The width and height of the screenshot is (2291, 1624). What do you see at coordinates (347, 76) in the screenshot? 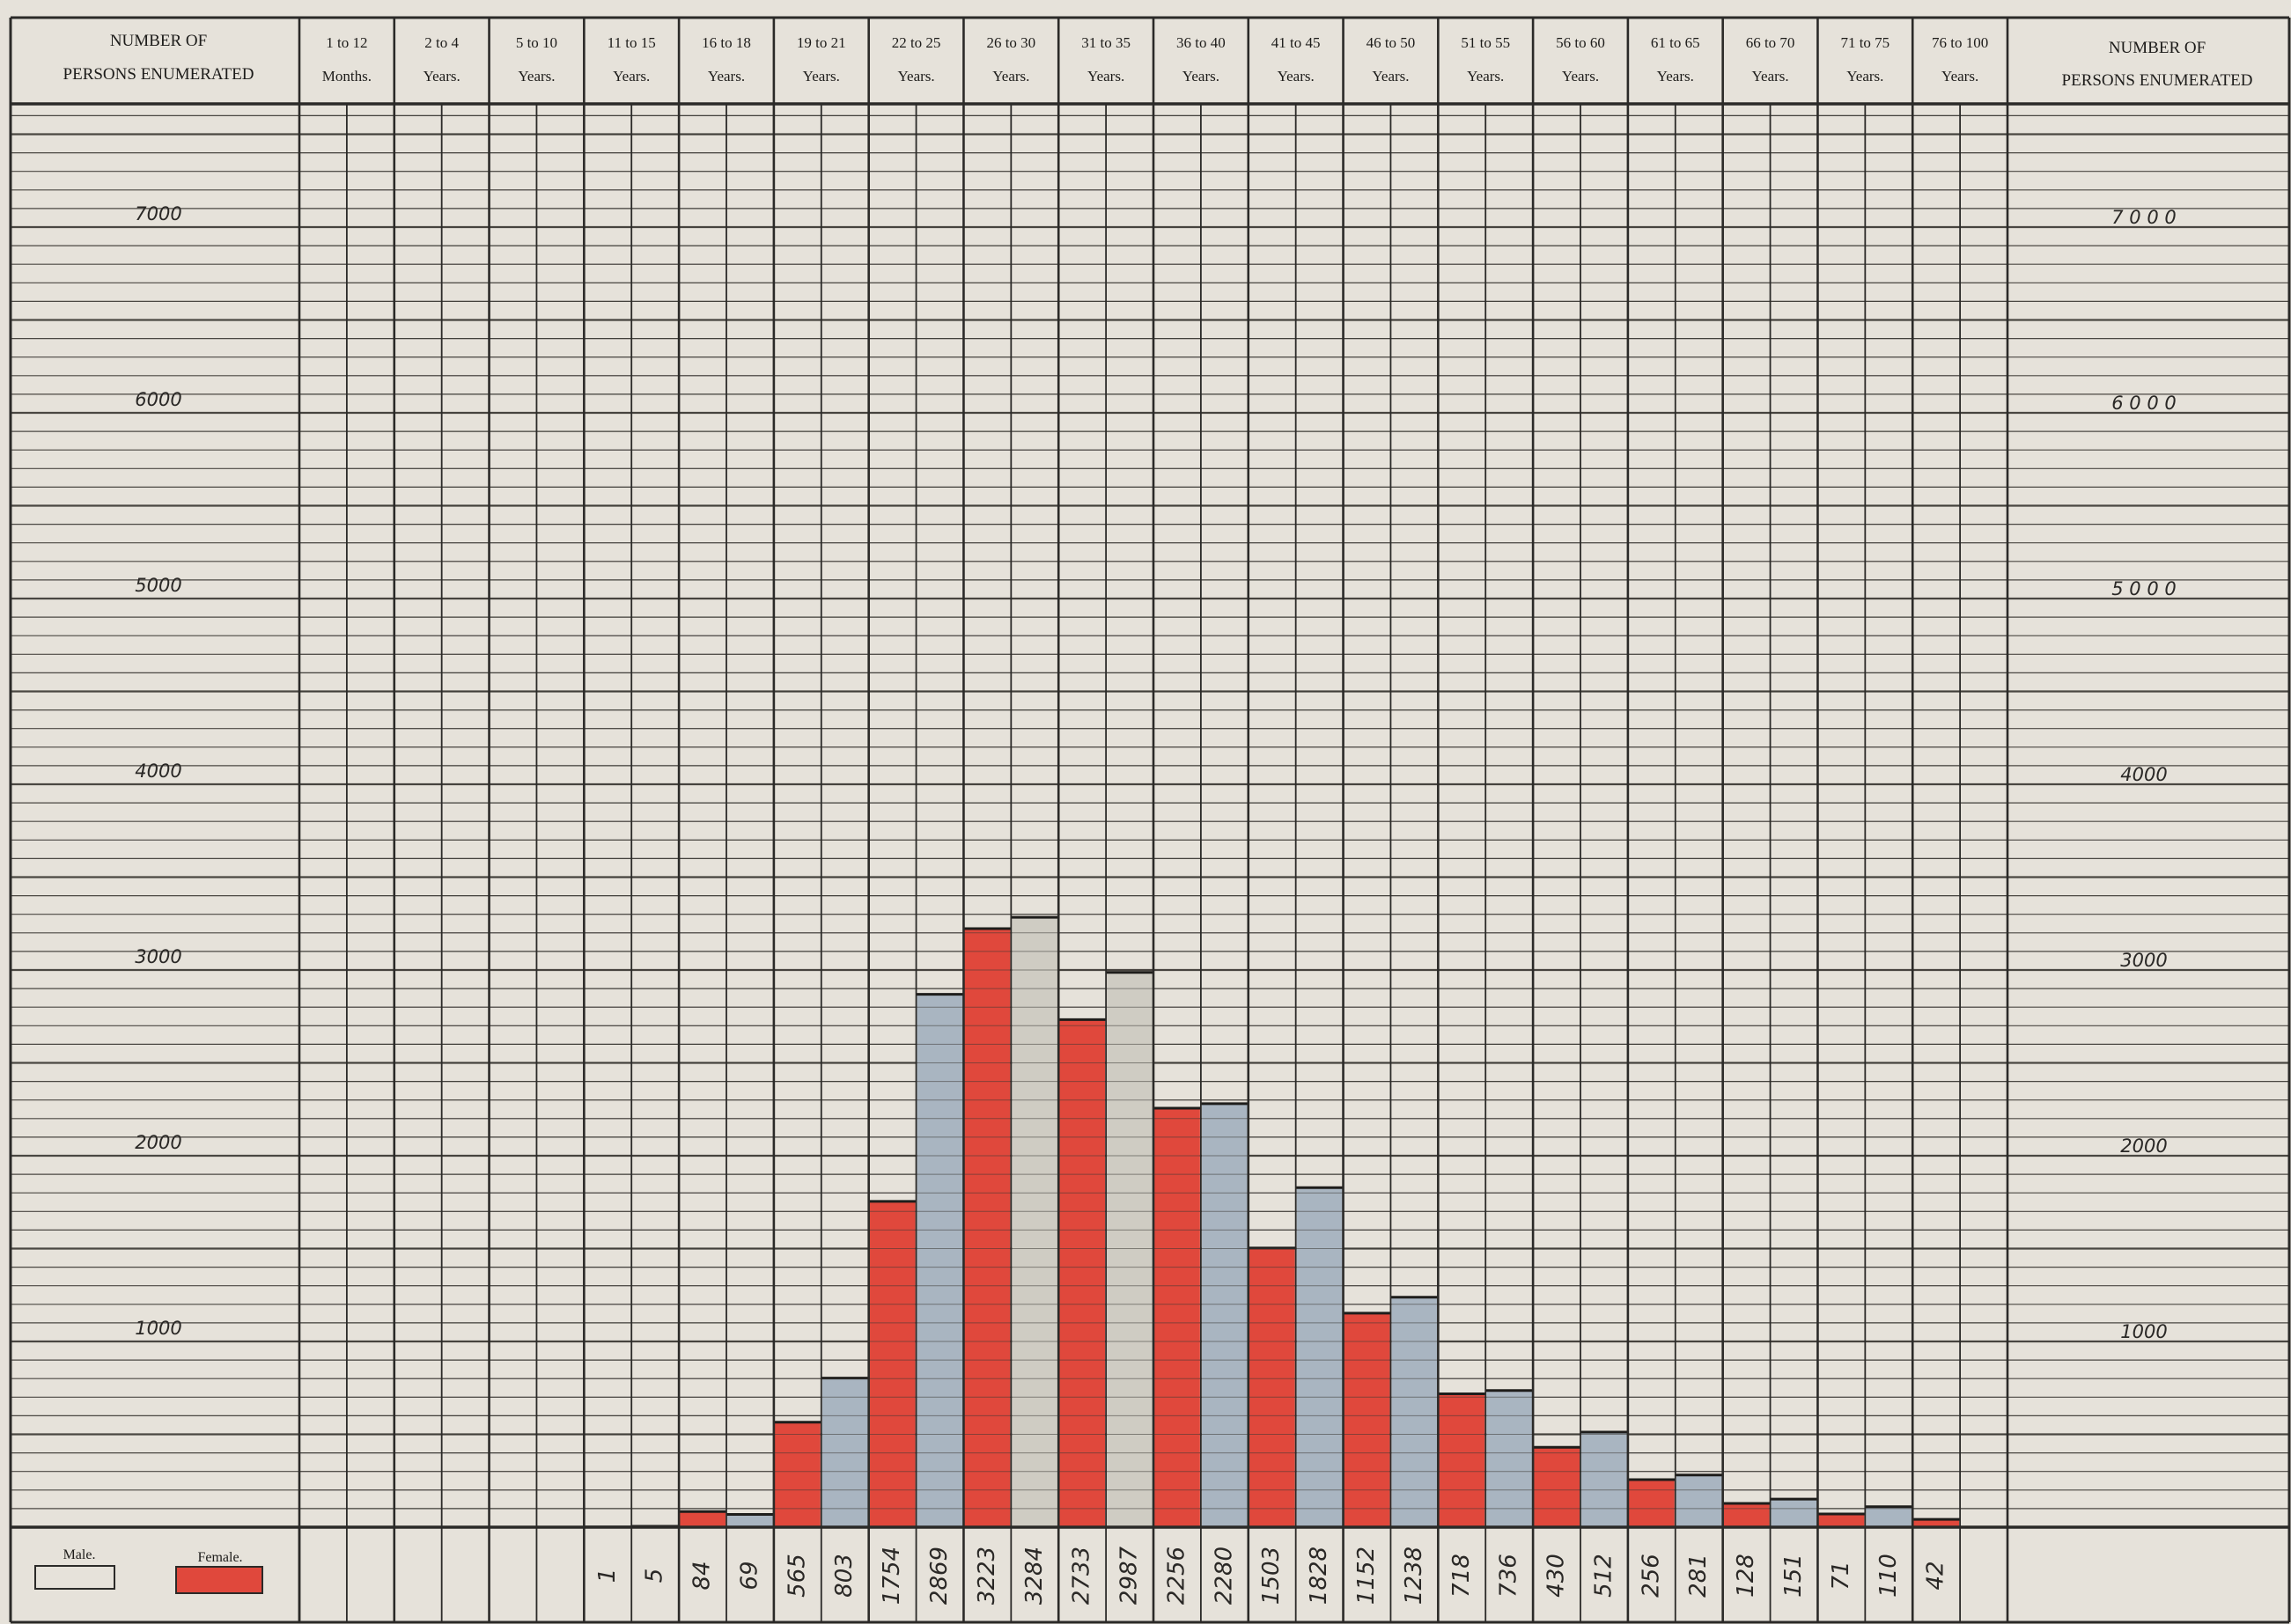
I see `category-sublabel: Months.` at bounding box center [347, 76].